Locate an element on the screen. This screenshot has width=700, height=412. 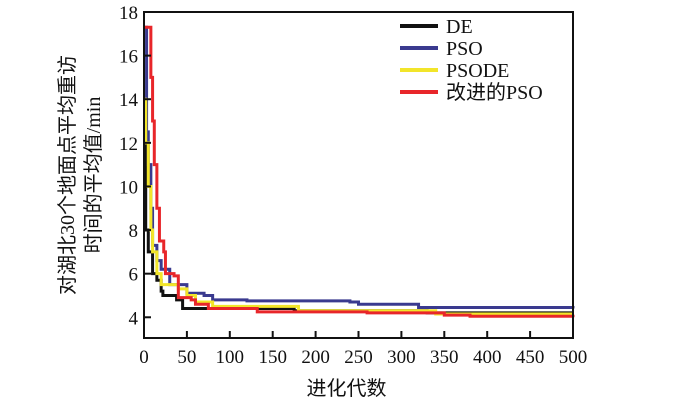
x-tick-label: 0 is located at coordinates (144, 357).